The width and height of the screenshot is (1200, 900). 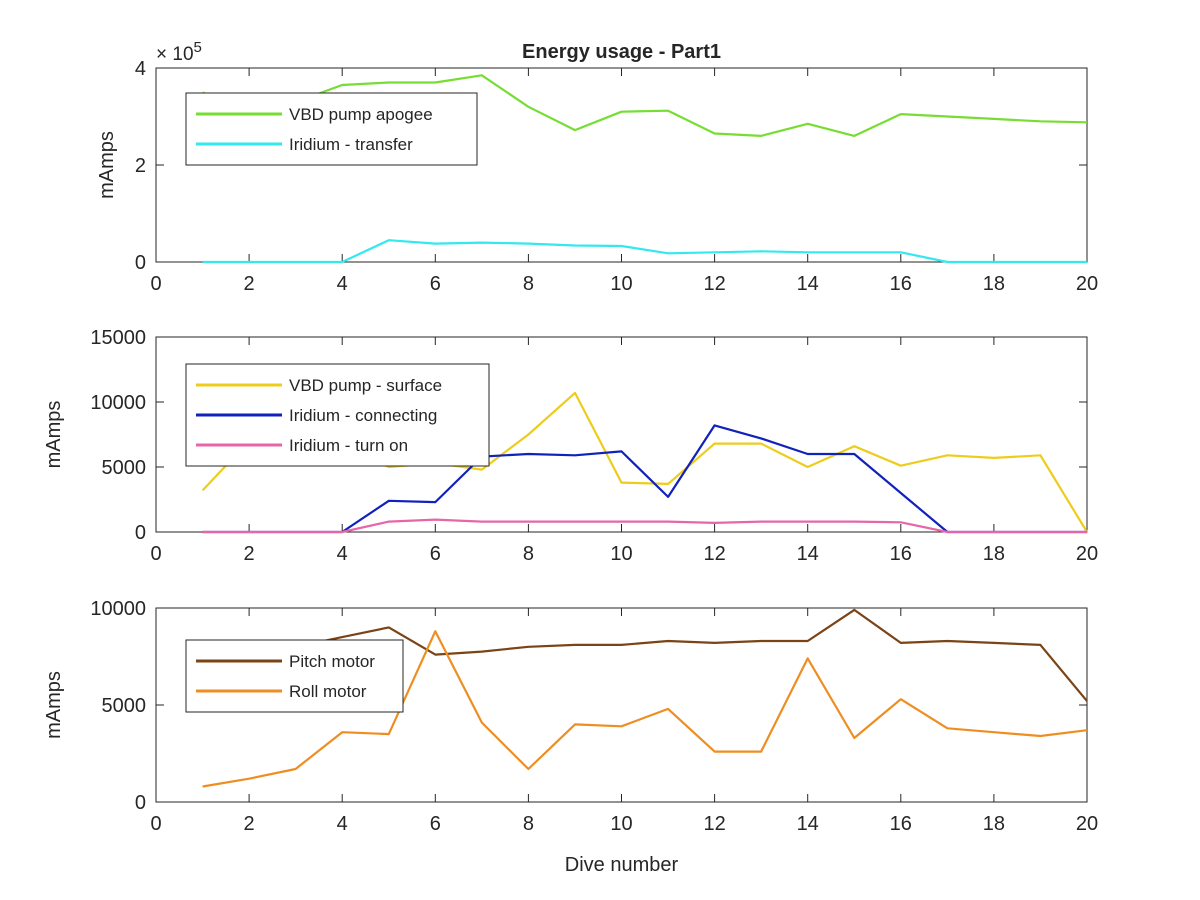 I want to click on y-tick-label: 15000, so click(x=118, y=338).